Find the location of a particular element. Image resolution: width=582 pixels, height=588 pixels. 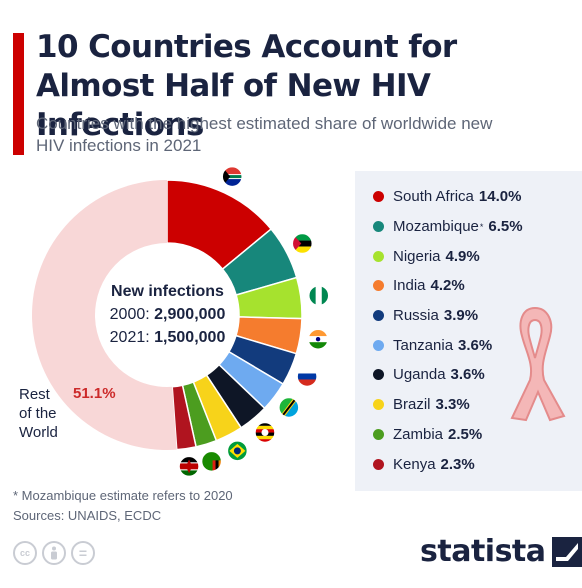

legend-item: South Africa 14.0% is located at coordinates (468, 197).